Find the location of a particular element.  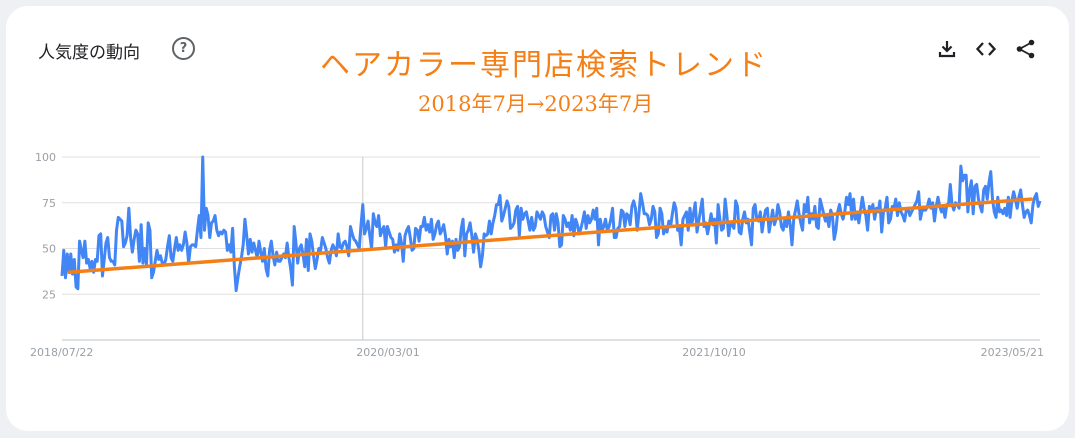

y-tick-label: 25 is located at coordinates (49, 294).